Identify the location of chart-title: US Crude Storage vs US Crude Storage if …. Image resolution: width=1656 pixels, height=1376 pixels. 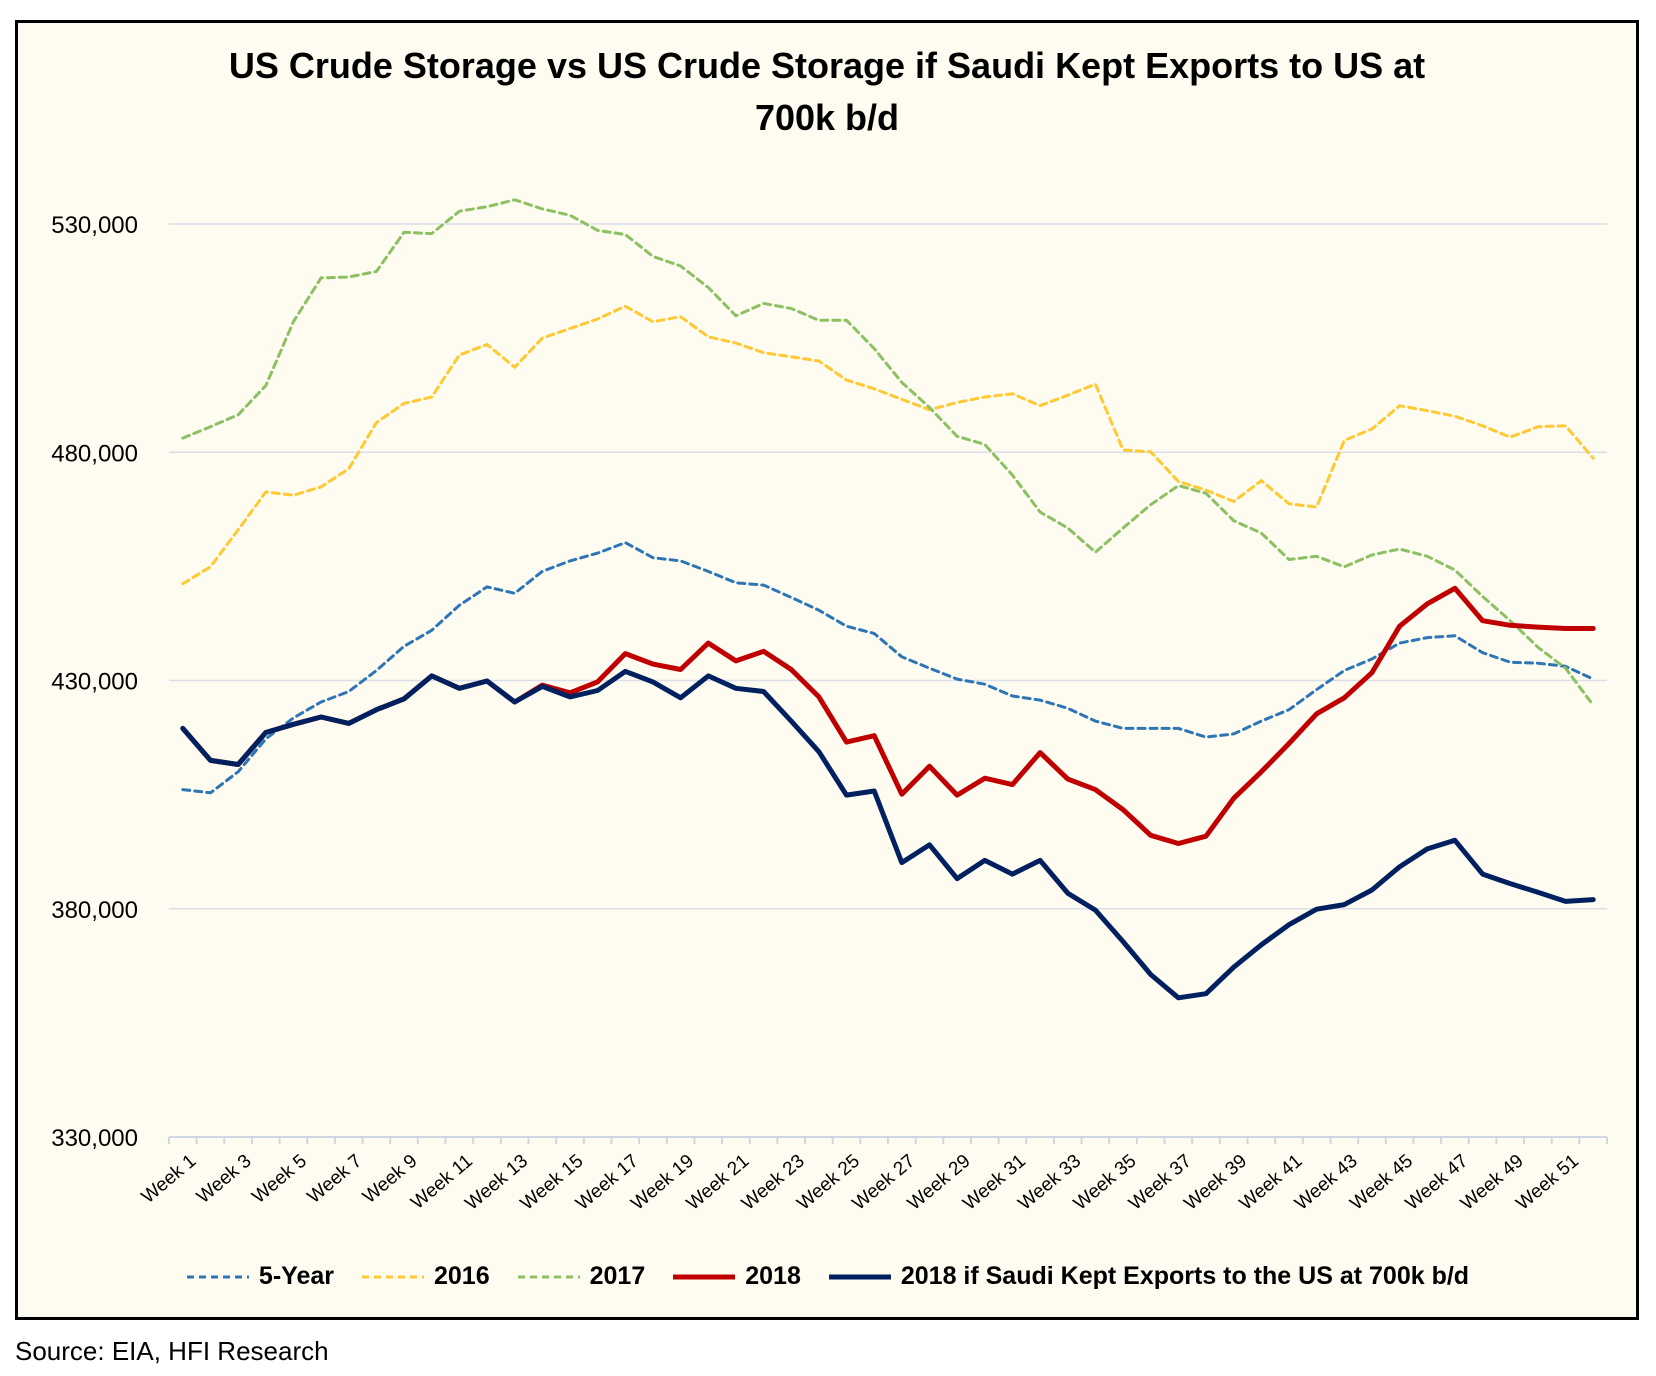
(827, 92).